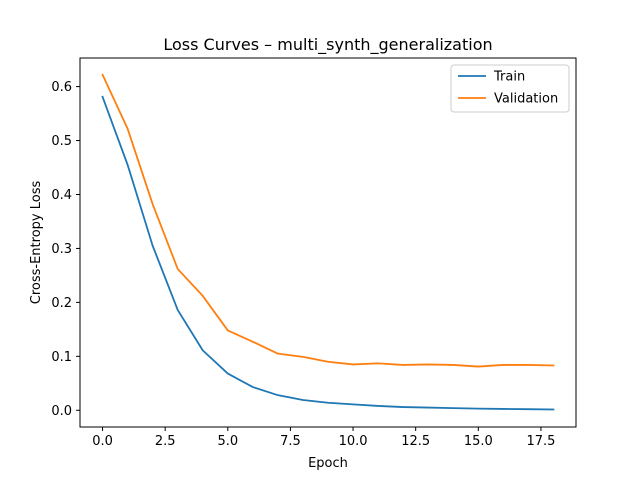 This screenshot has height=480, width=640. I want to click on x-tick-label: 15.0, so click(478, 441).